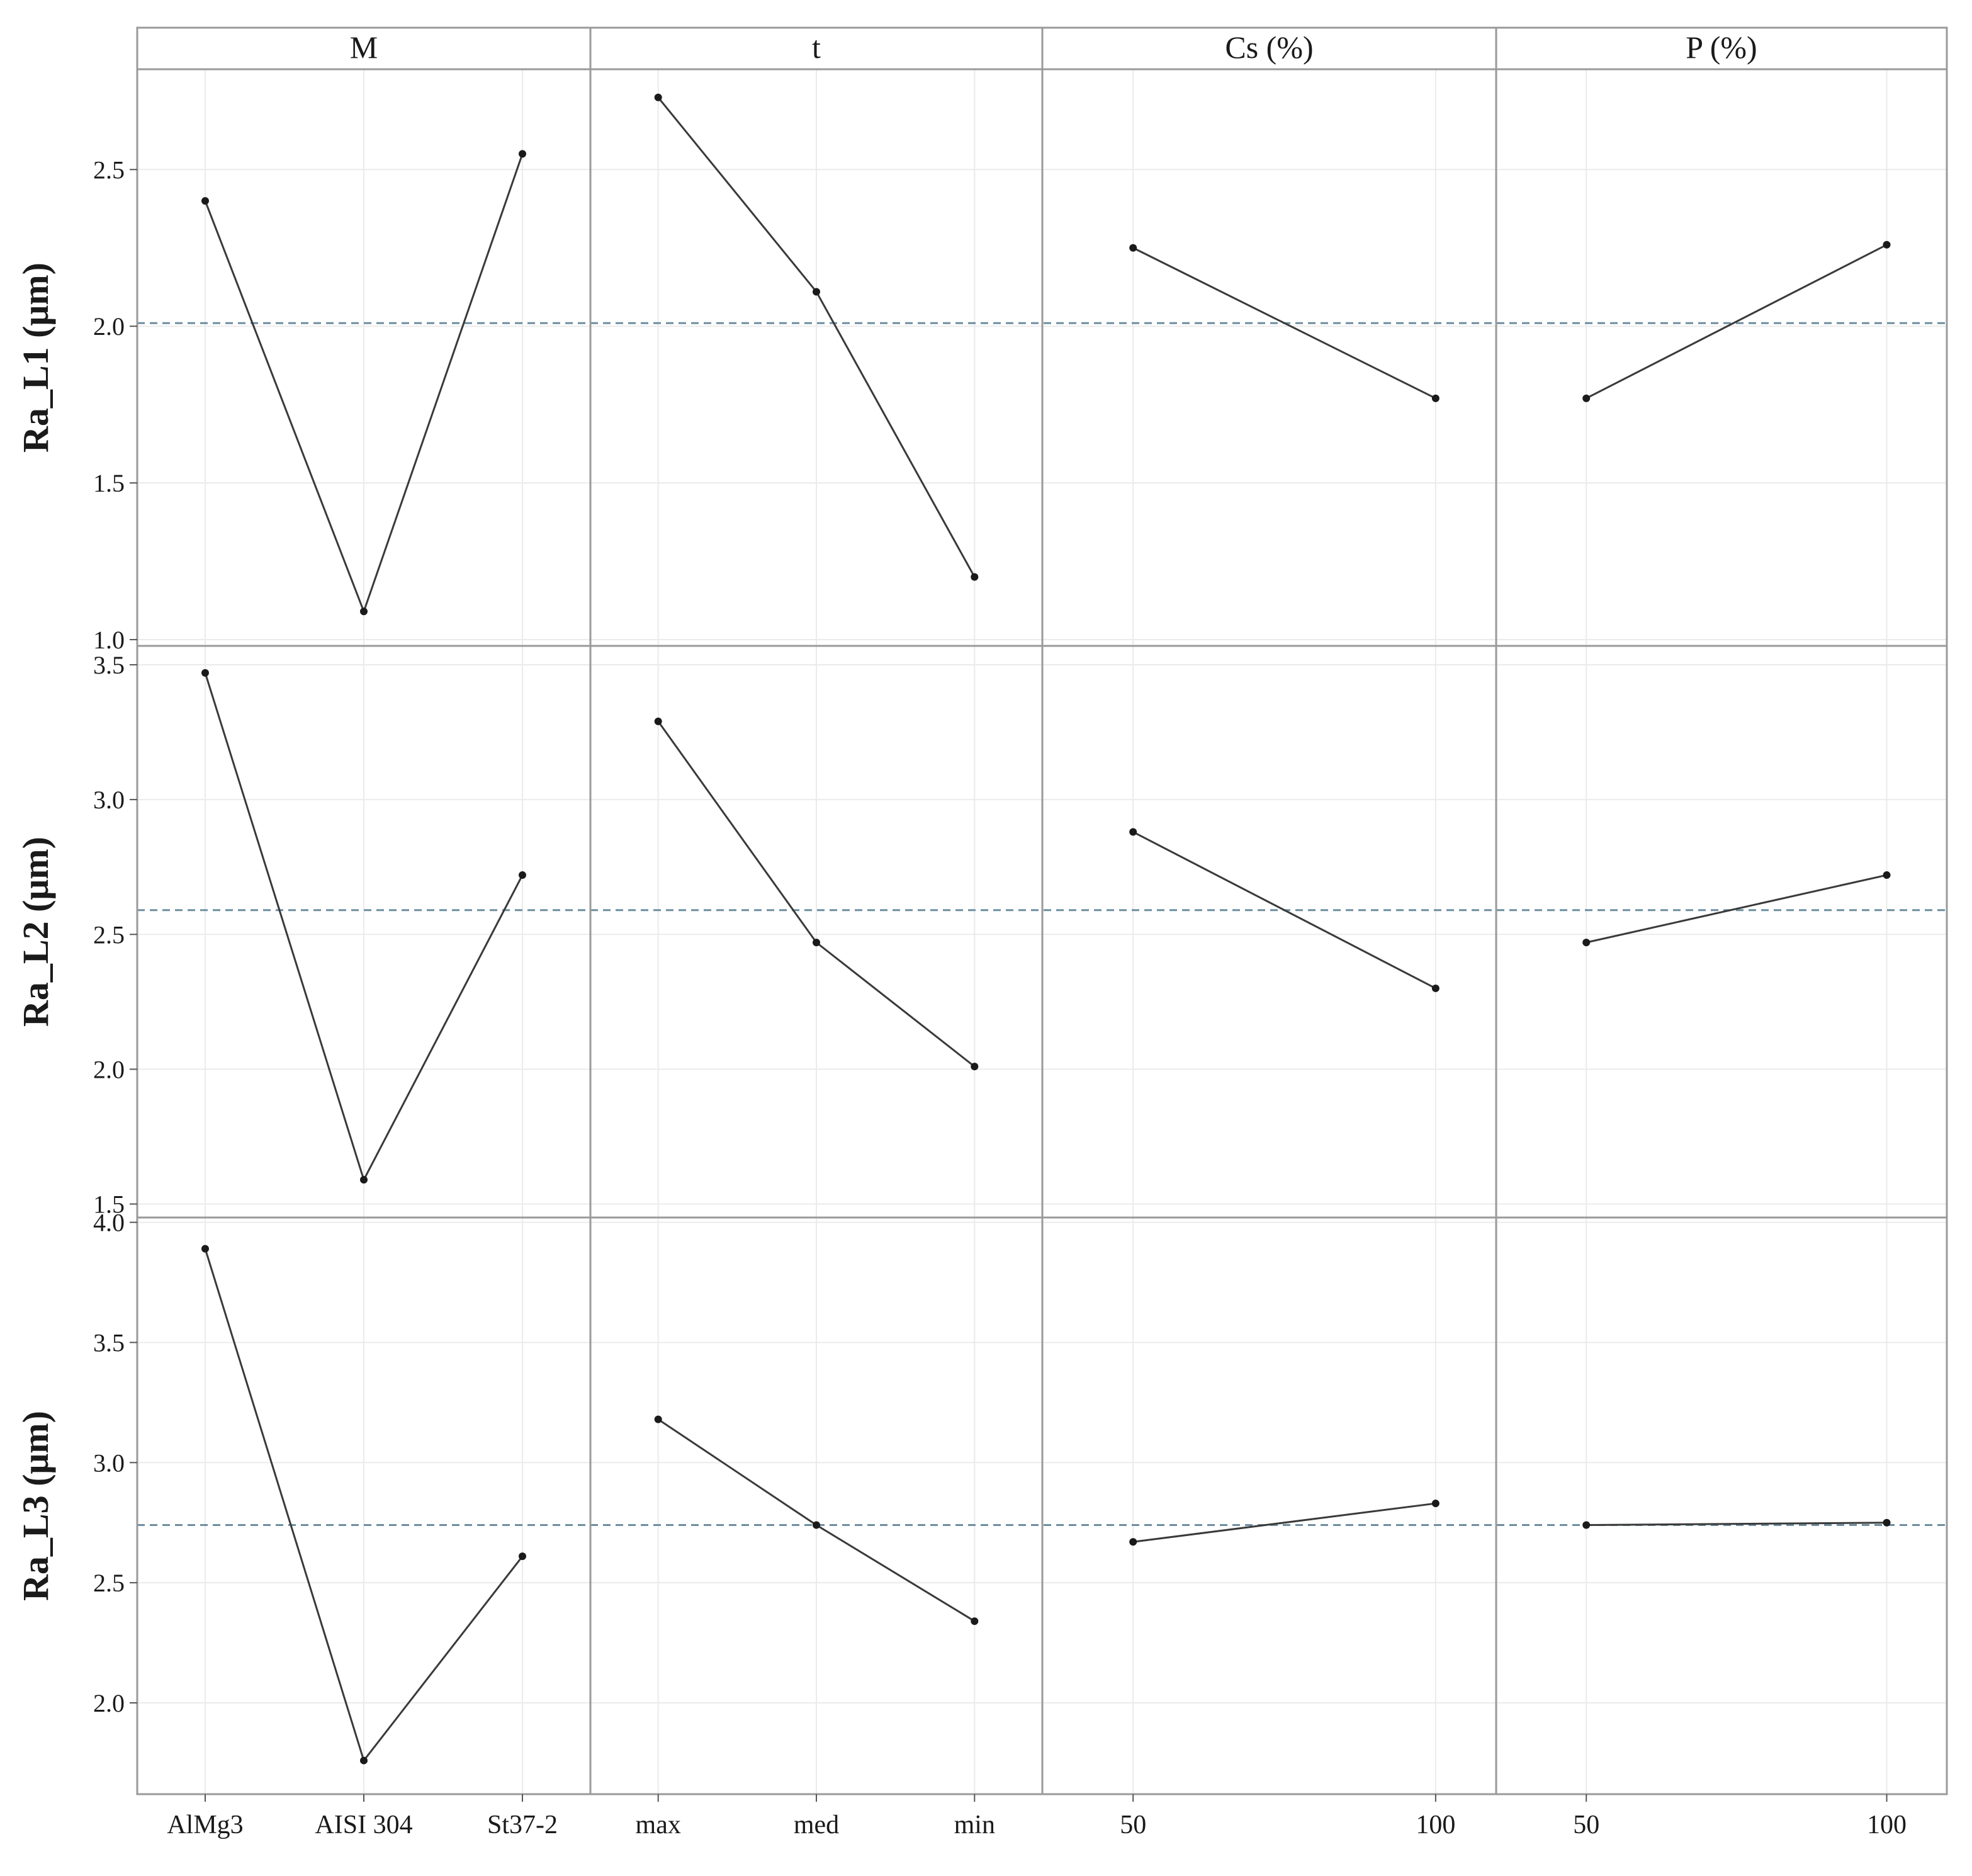  What do you see at coordinates (205, 1825) in the screenshot?
I see `x-tick-label: AlMg3` at bounding box center [205, 1825].